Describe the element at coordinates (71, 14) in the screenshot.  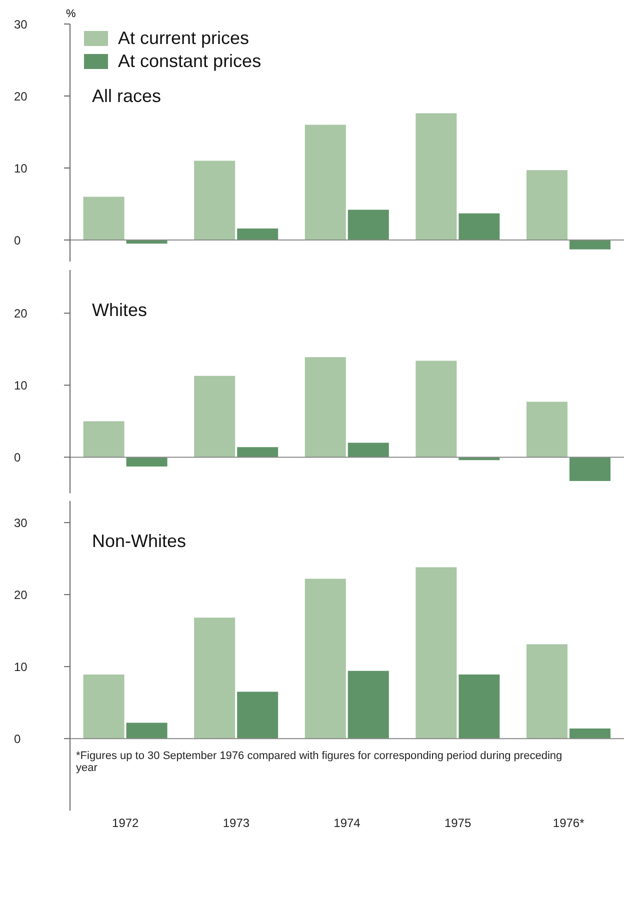
I see `y-axis-title: %` at that location.